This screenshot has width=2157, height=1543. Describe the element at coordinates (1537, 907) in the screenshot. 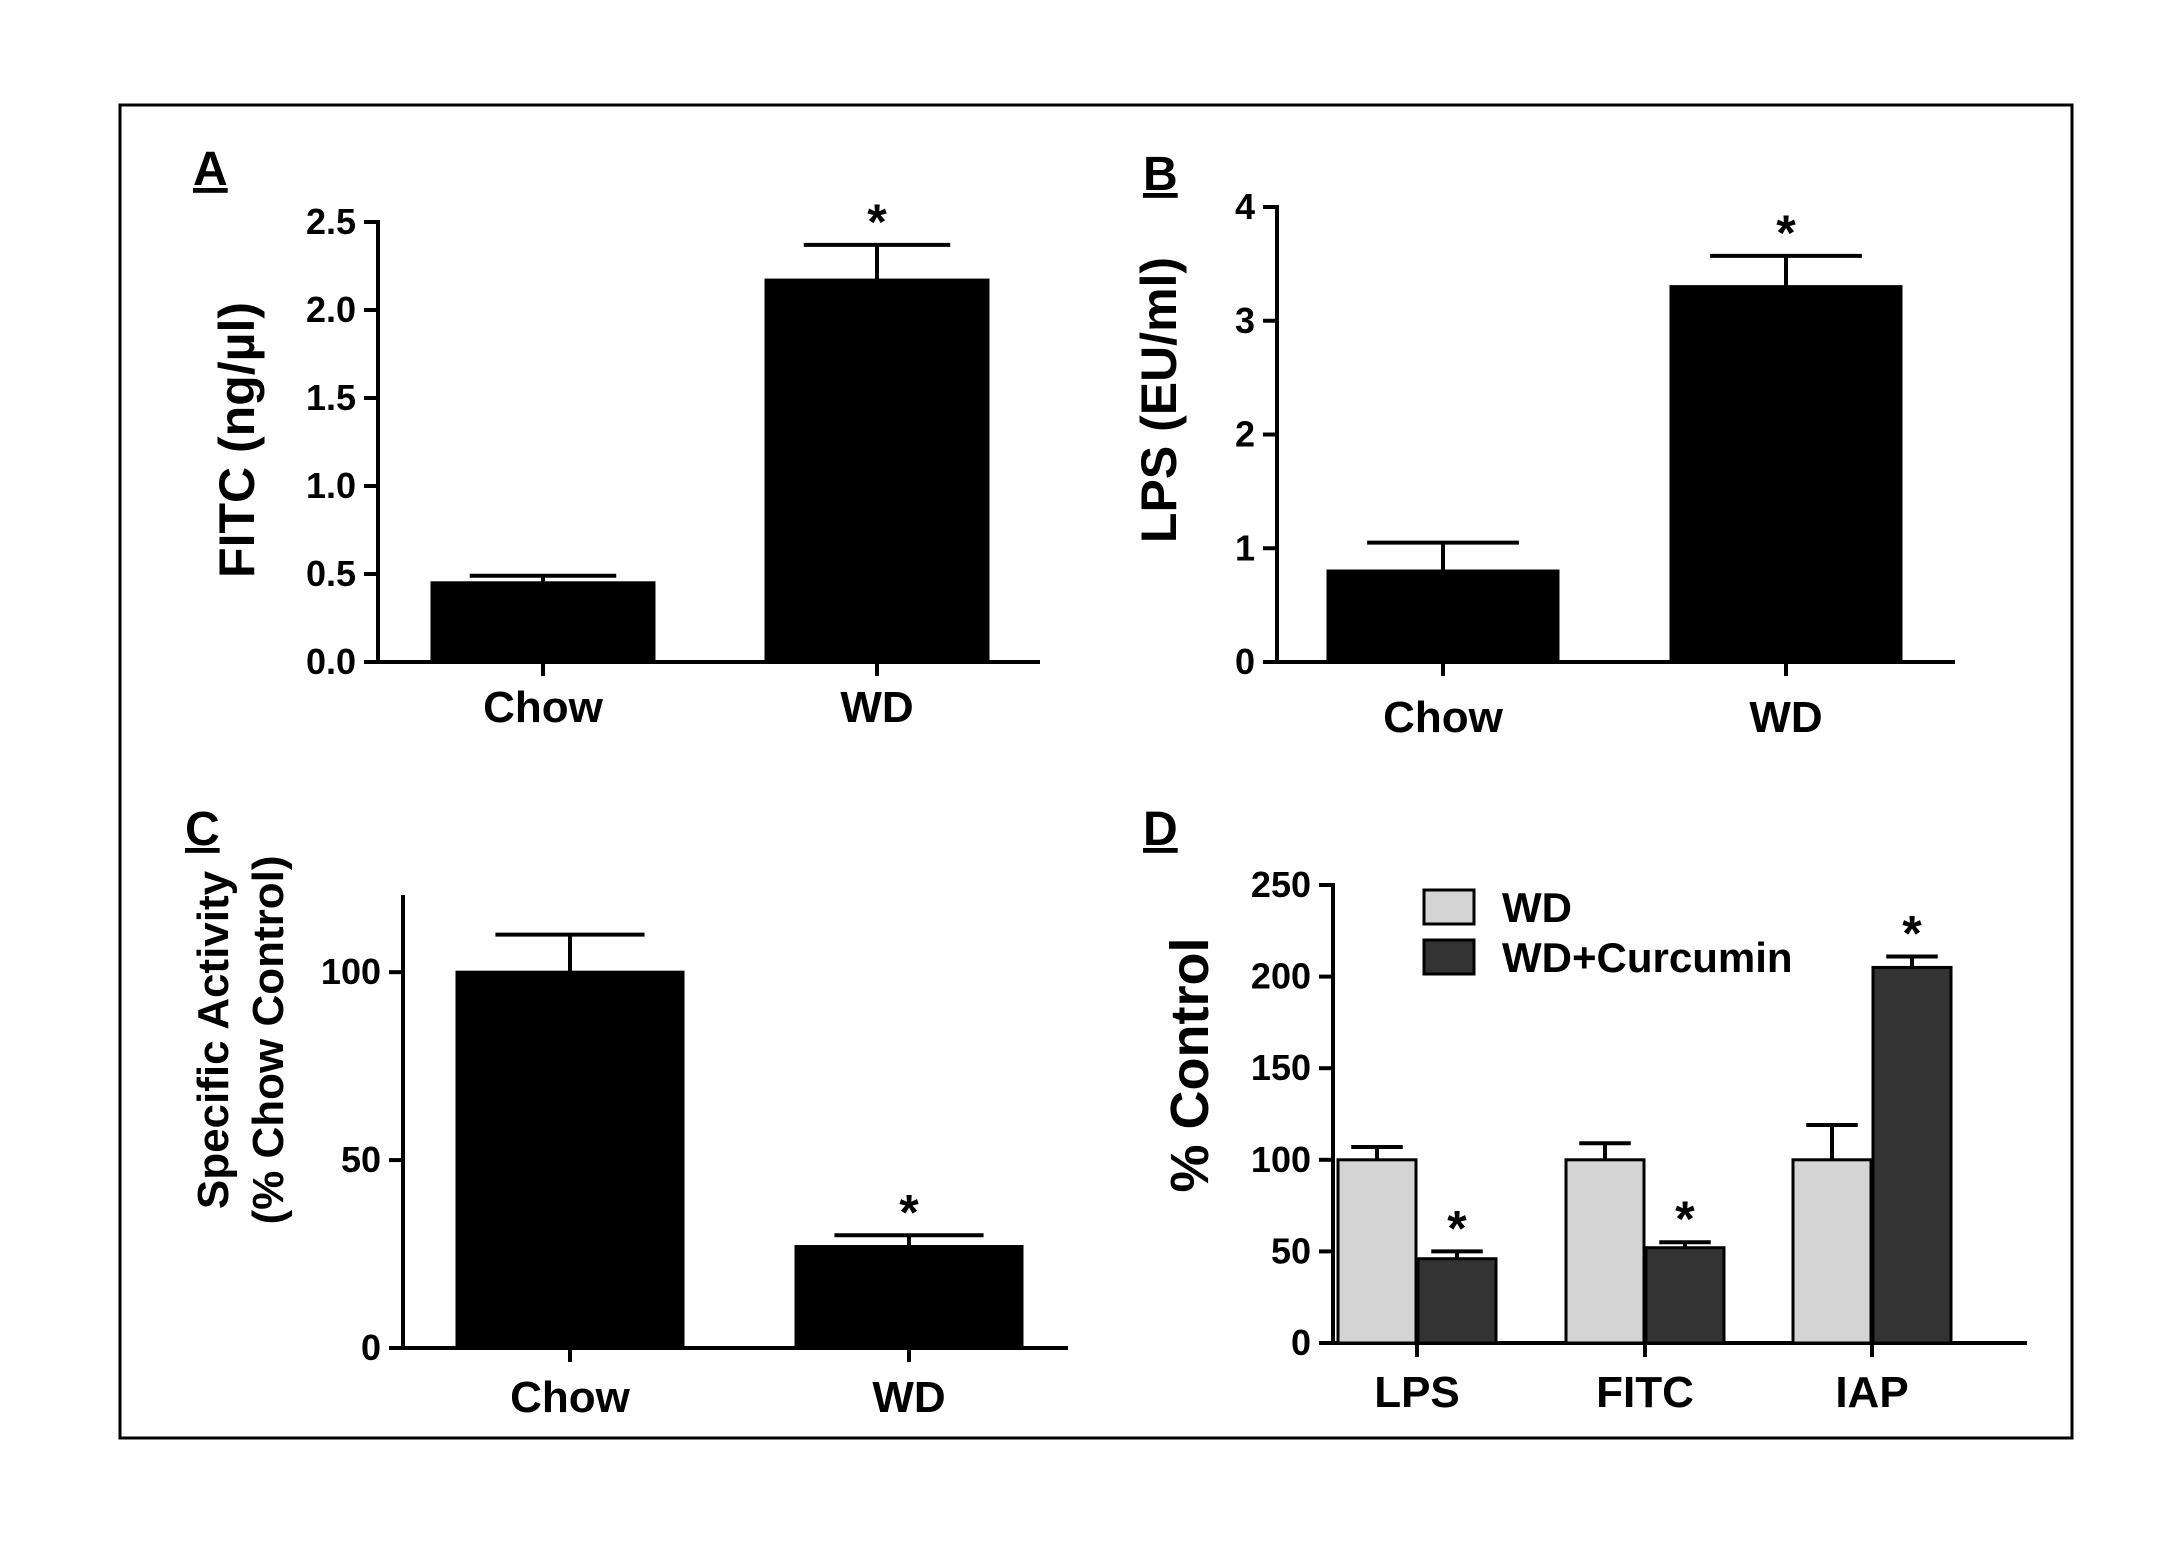

I see `legend-label-wd: WD` at that location.